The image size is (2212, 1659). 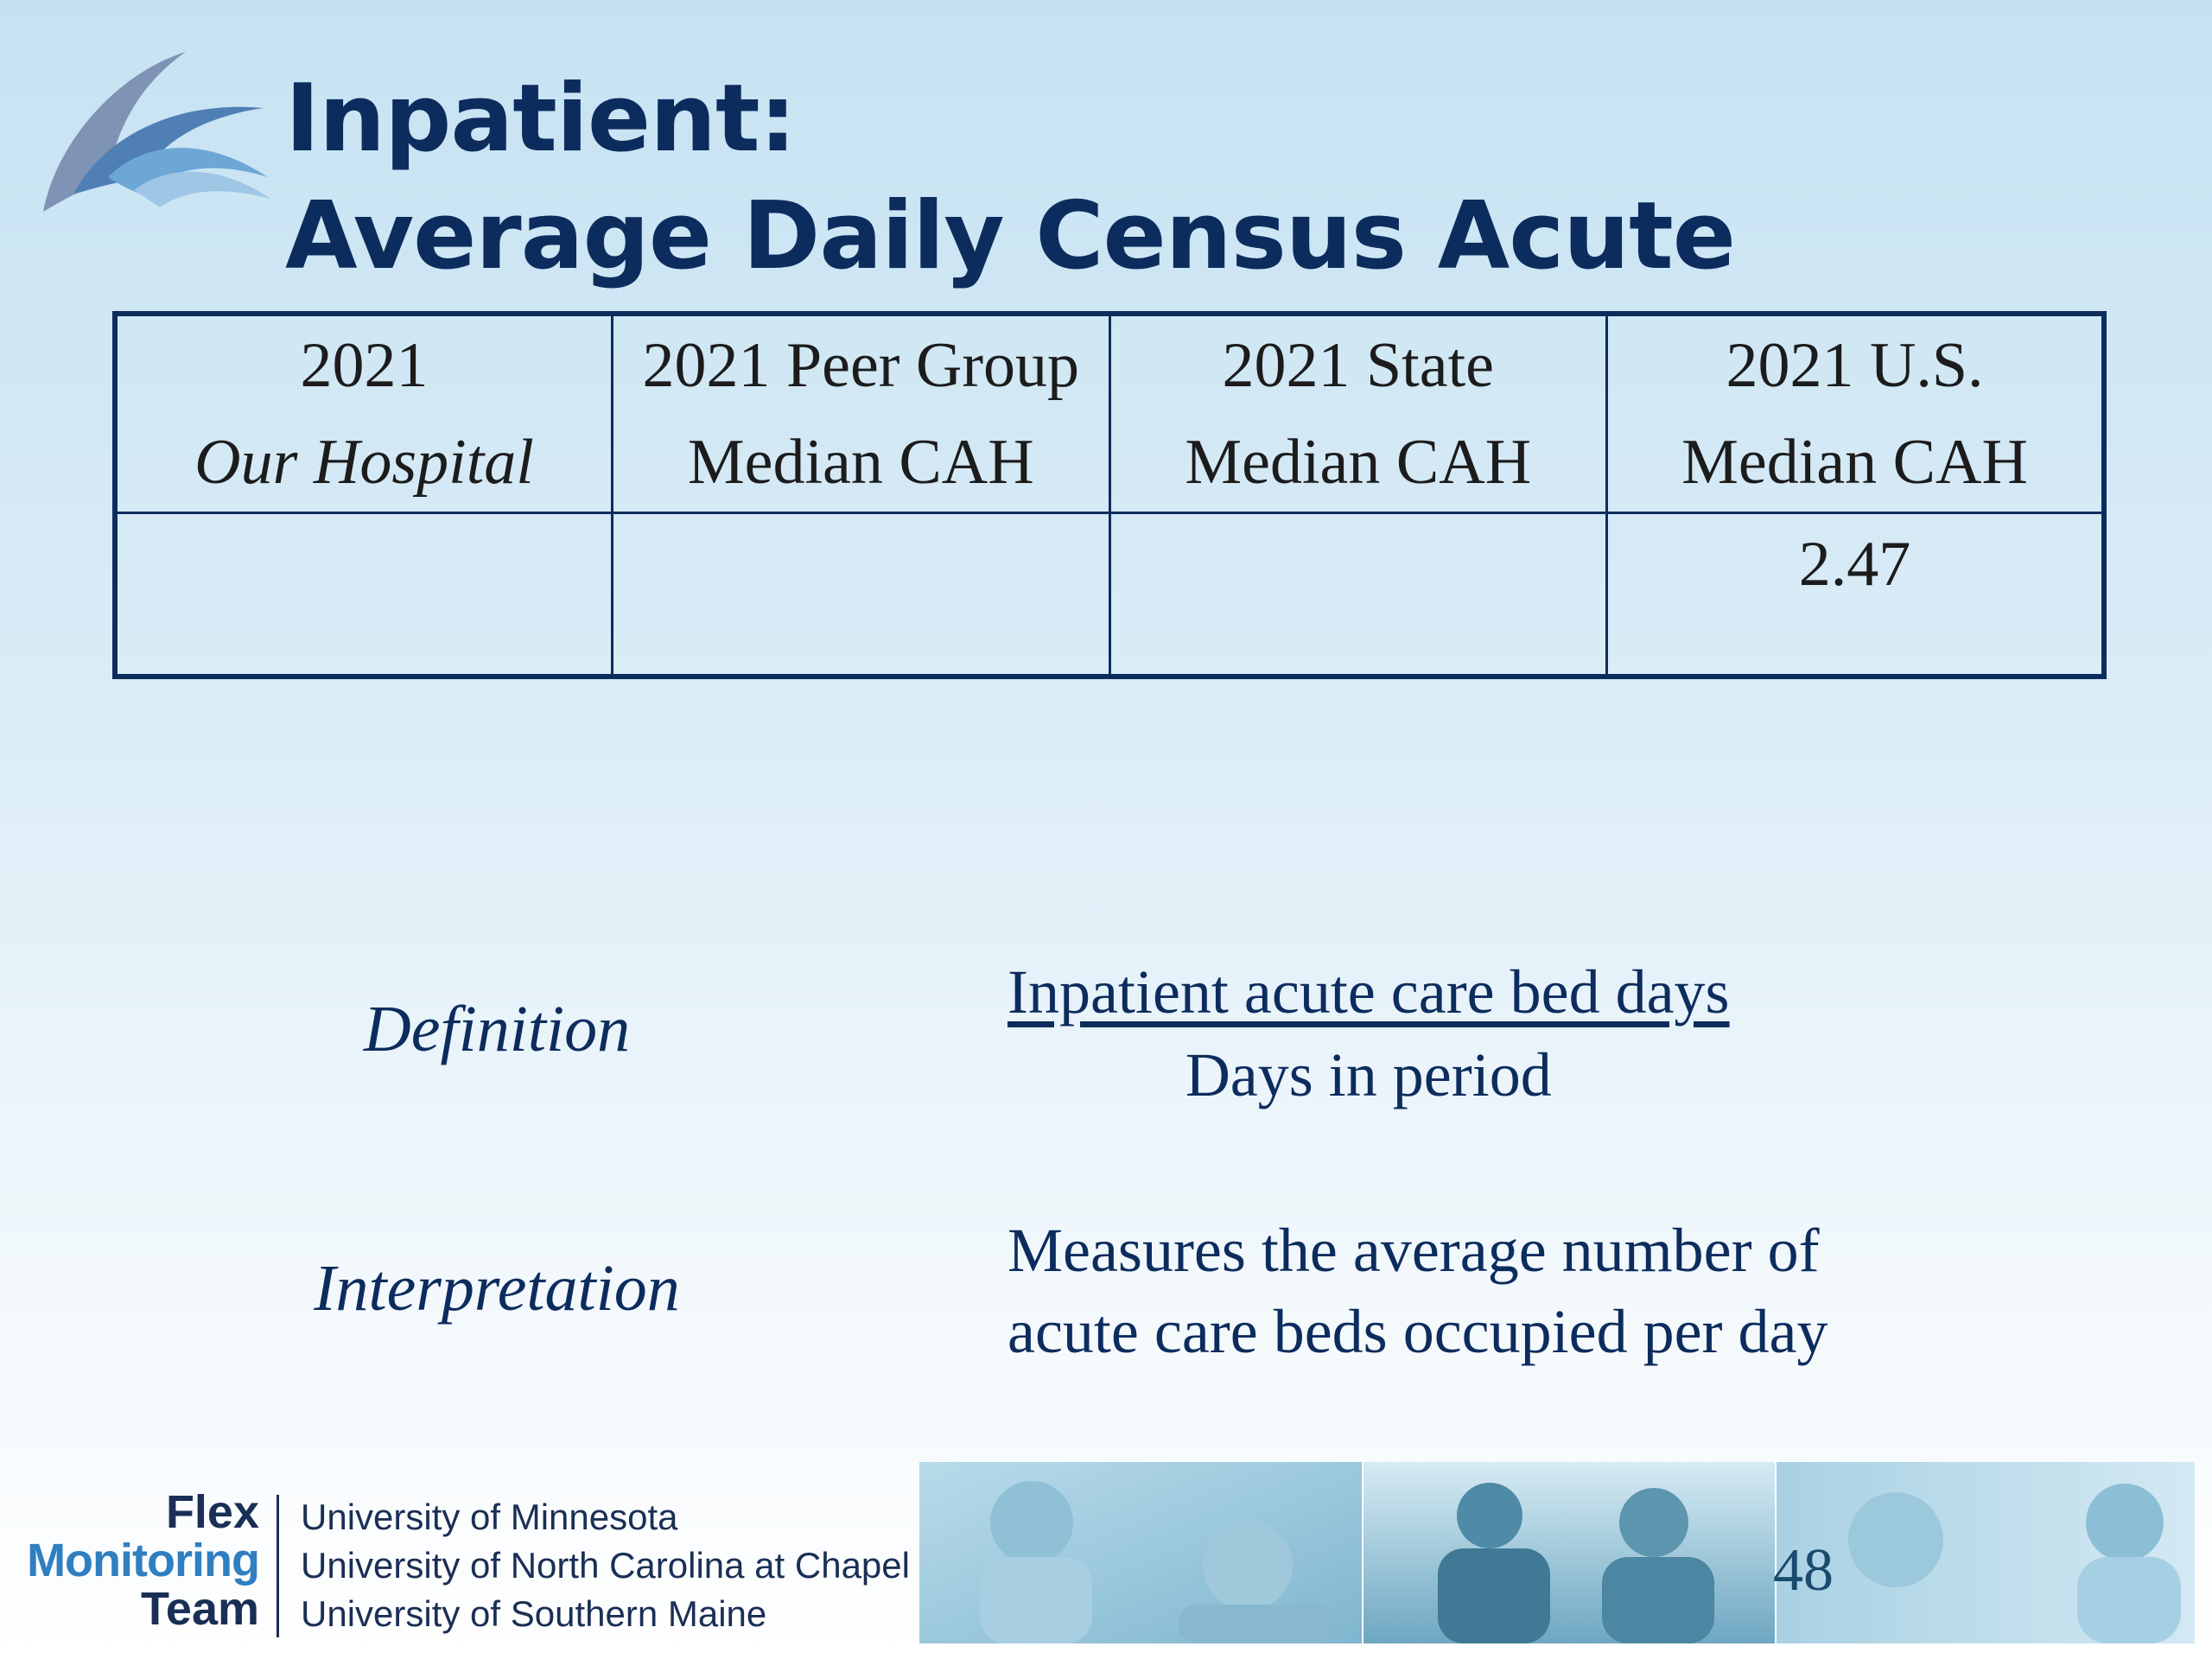 What do you see at coordinates (277, 1566) in the screenshot?
I see `footer-divider` at bounding box center [277, 1566].